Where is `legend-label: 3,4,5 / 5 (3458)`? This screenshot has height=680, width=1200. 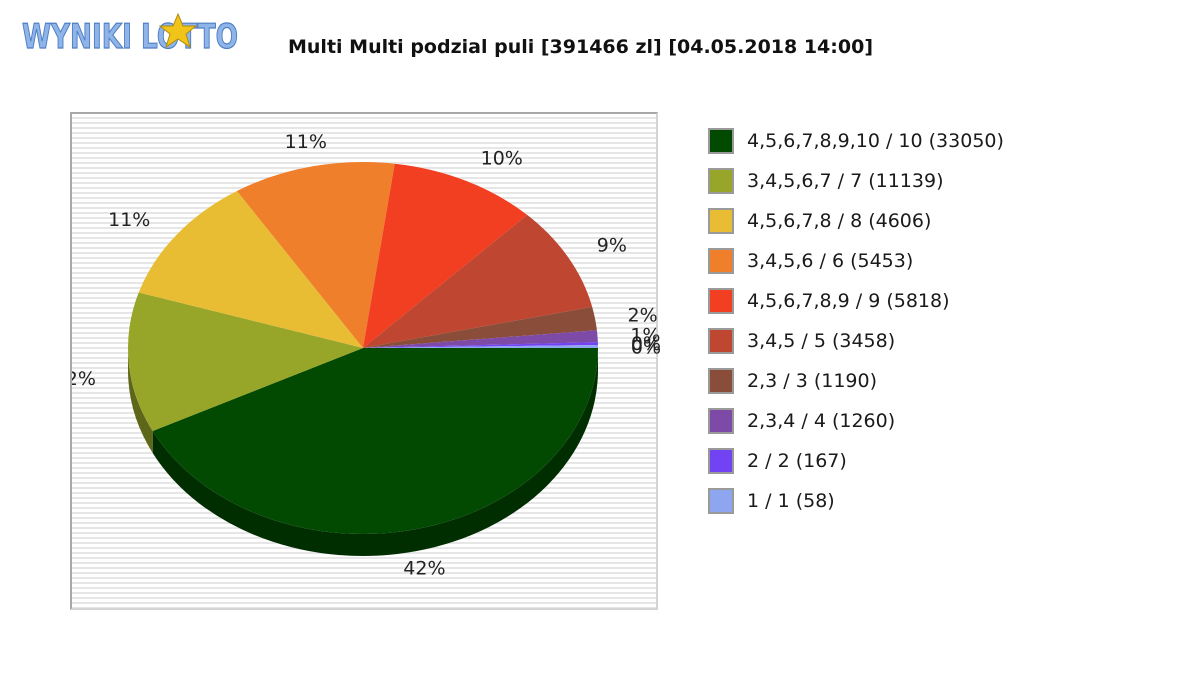 legend-label: 3,4,5 / 5 (3458) is located at coordinates (821, 341).